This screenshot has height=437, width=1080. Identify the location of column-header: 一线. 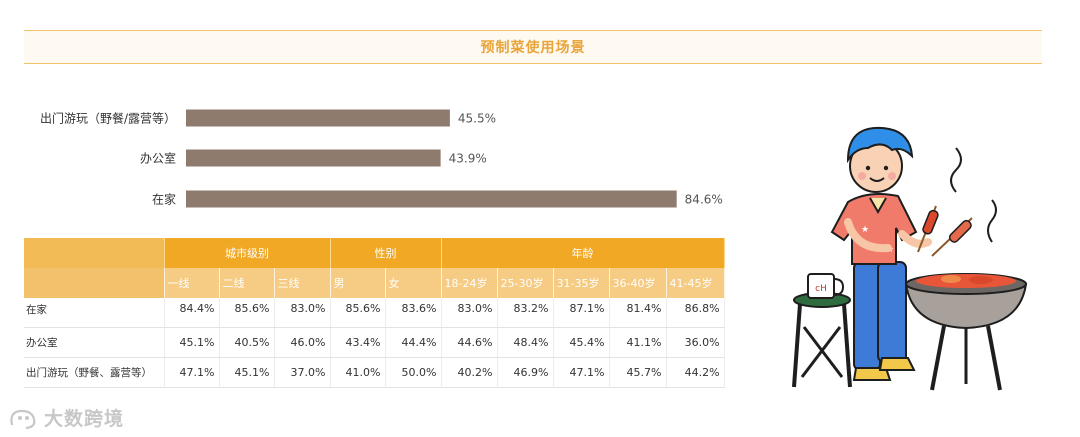
(192, 283).